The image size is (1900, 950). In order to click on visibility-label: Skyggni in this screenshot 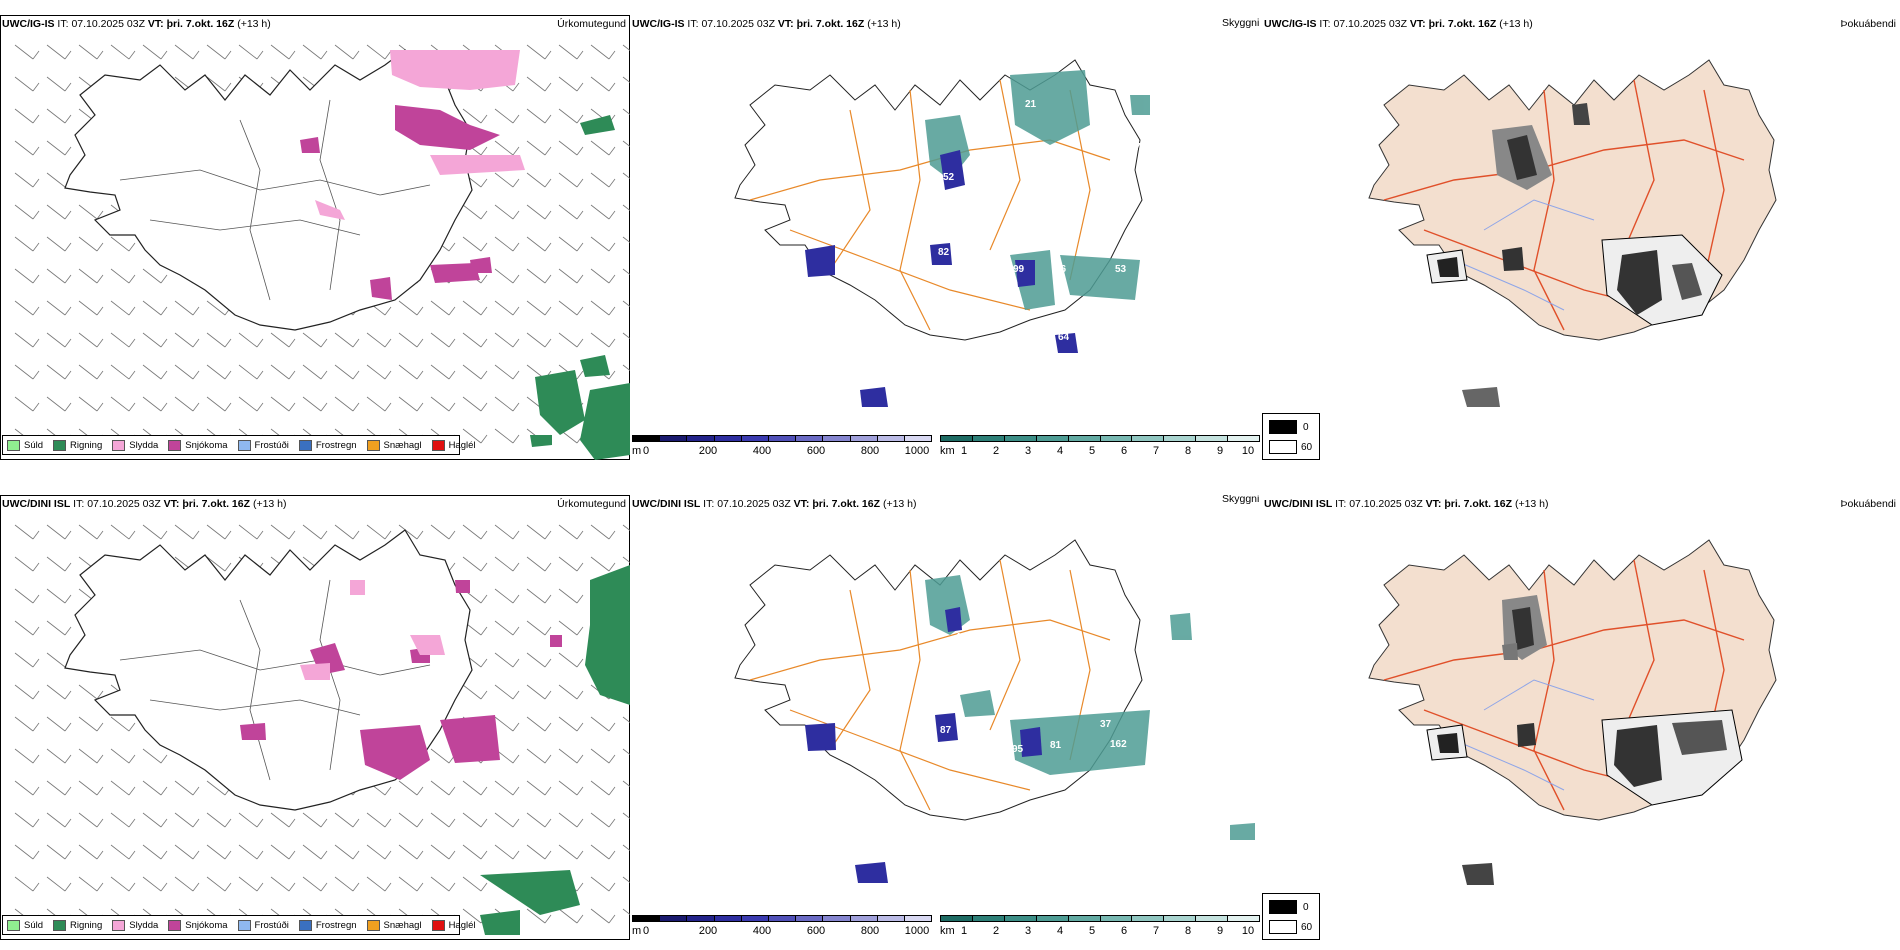, I will do `click(1241, 23)`.